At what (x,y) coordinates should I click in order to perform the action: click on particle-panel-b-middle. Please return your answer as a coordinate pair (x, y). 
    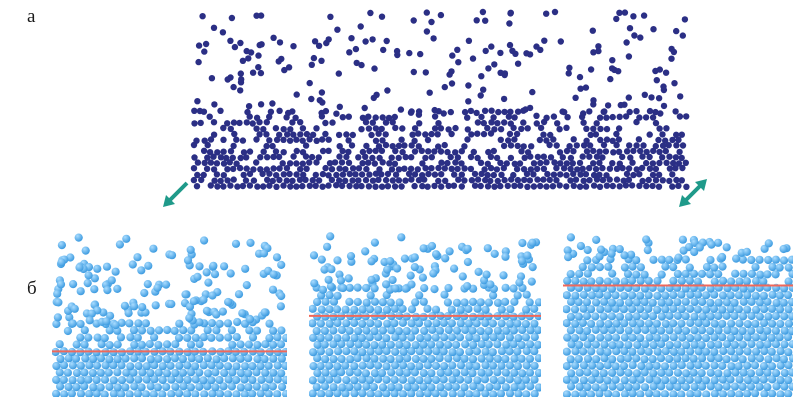
    Looking at the image, I should click on (425, 314).